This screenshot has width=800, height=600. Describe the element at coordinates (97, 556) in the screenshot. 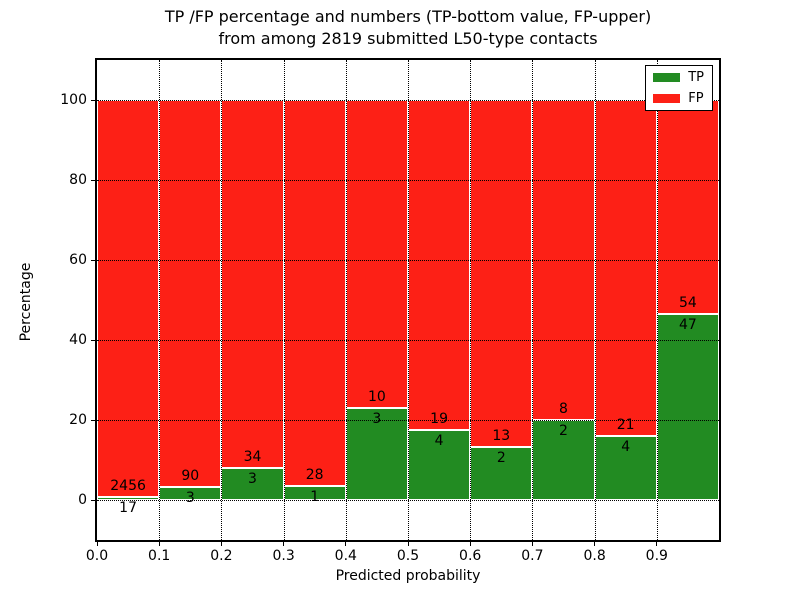

I see `x-tick-label: 0.0` at that location.